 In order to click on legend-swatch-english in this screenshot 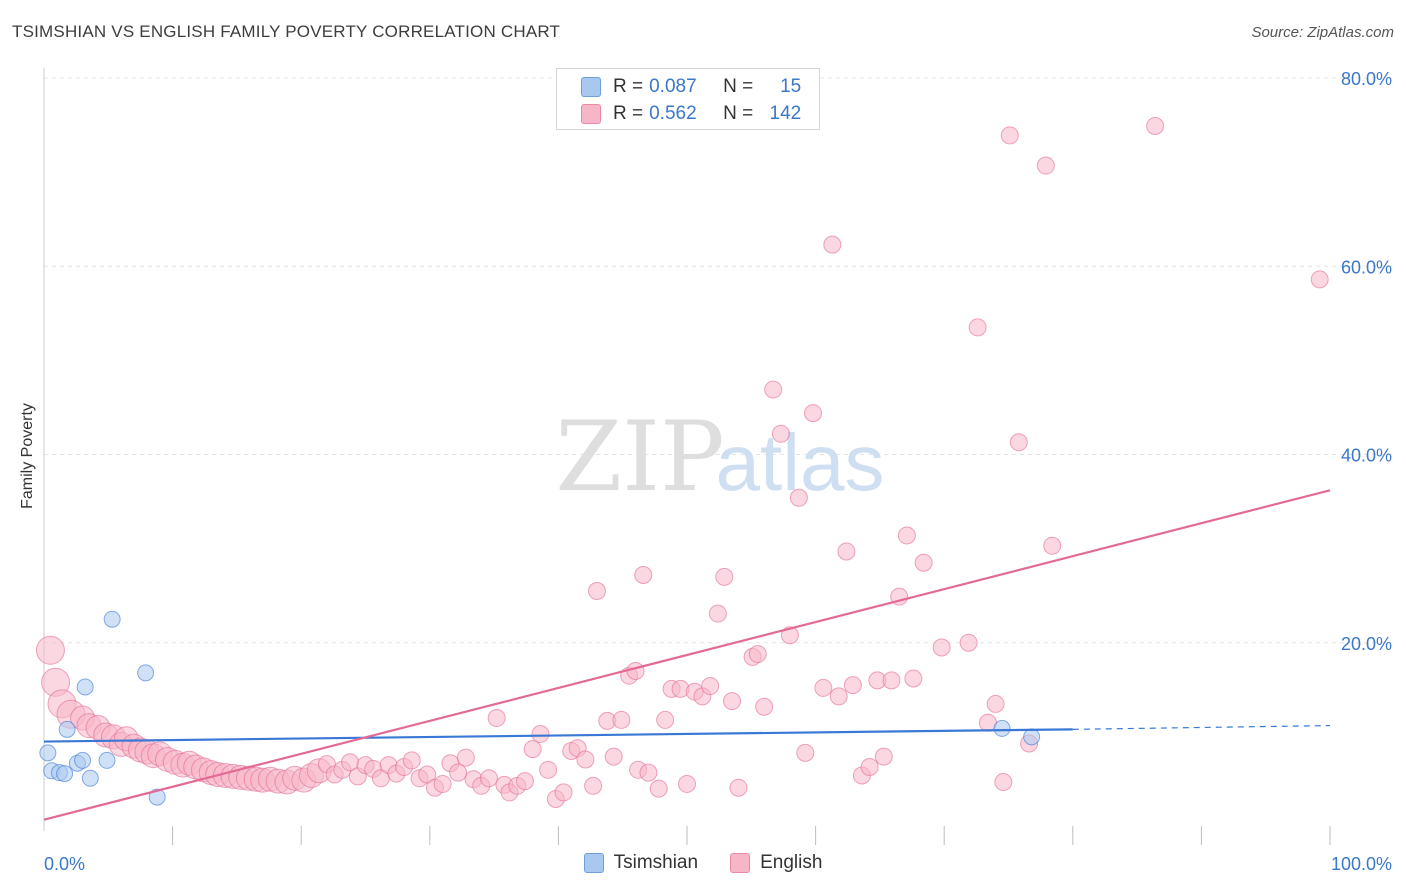, I will do `click(740, 863)`.